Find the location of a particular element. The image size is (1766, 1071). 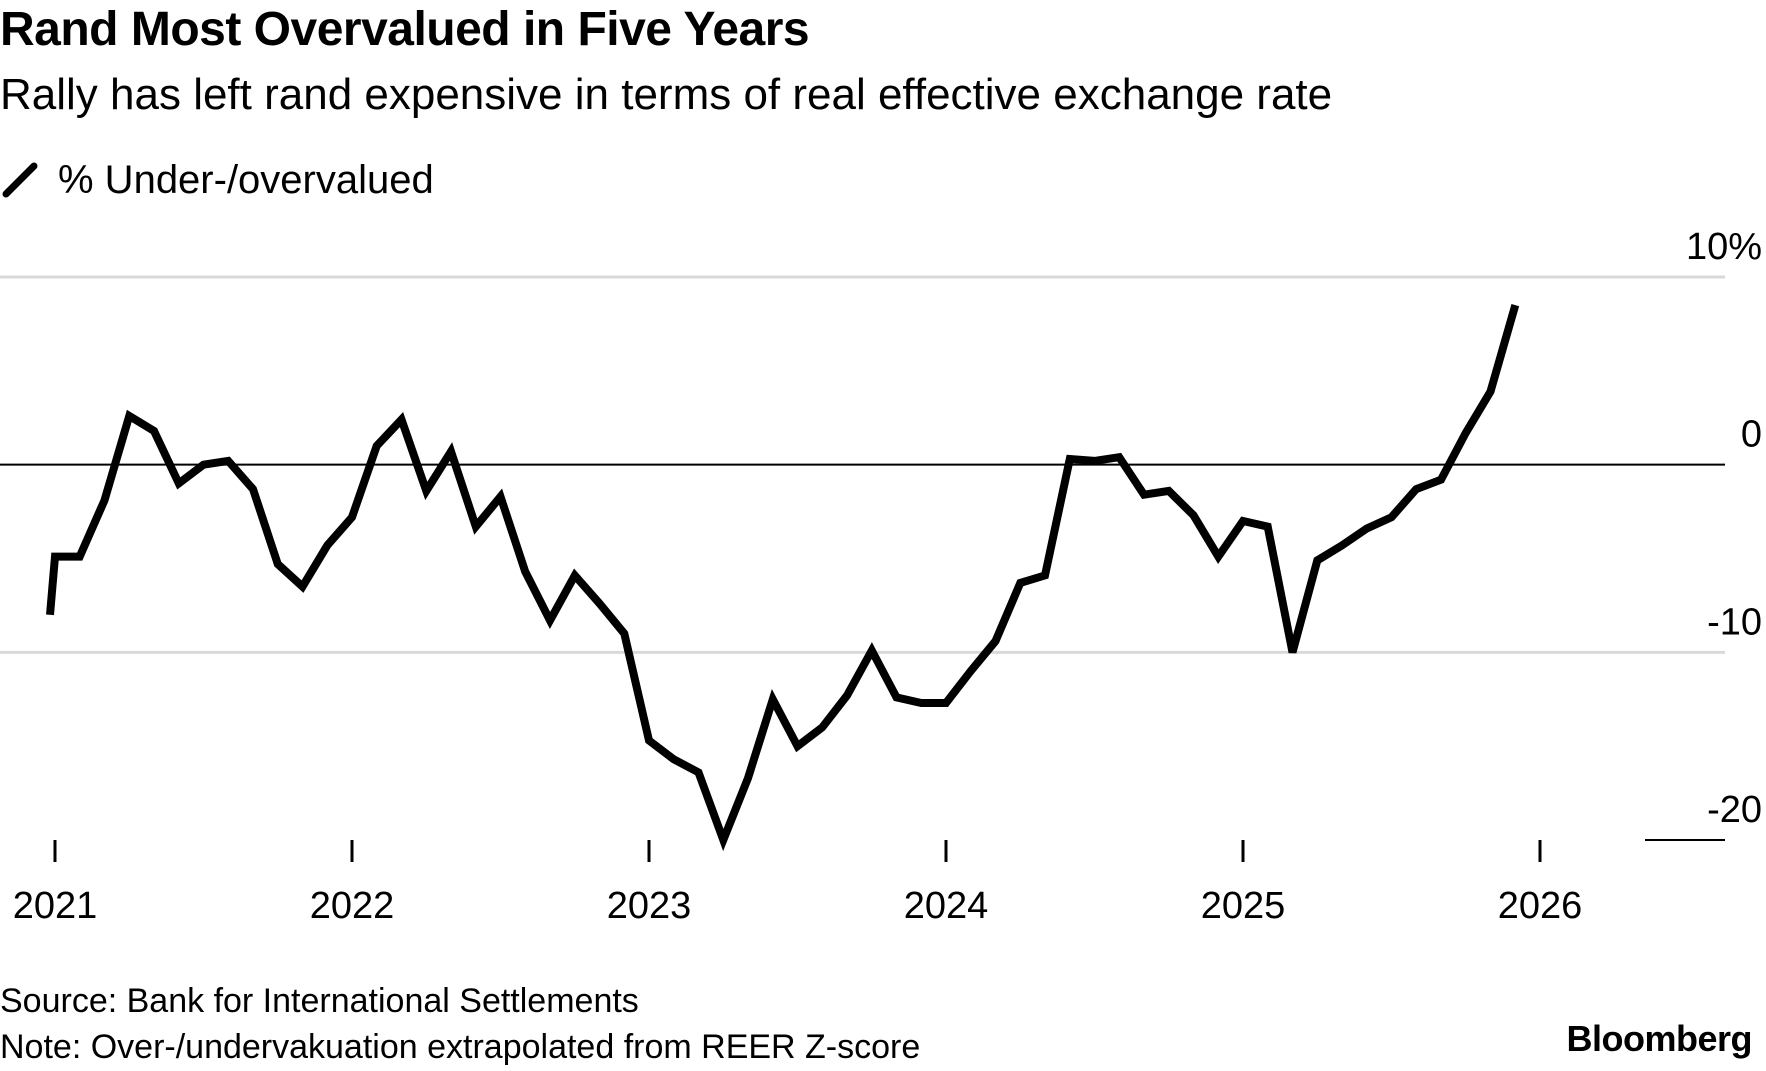

y-tick-label: -10 is located at coordinates (1734, 622).